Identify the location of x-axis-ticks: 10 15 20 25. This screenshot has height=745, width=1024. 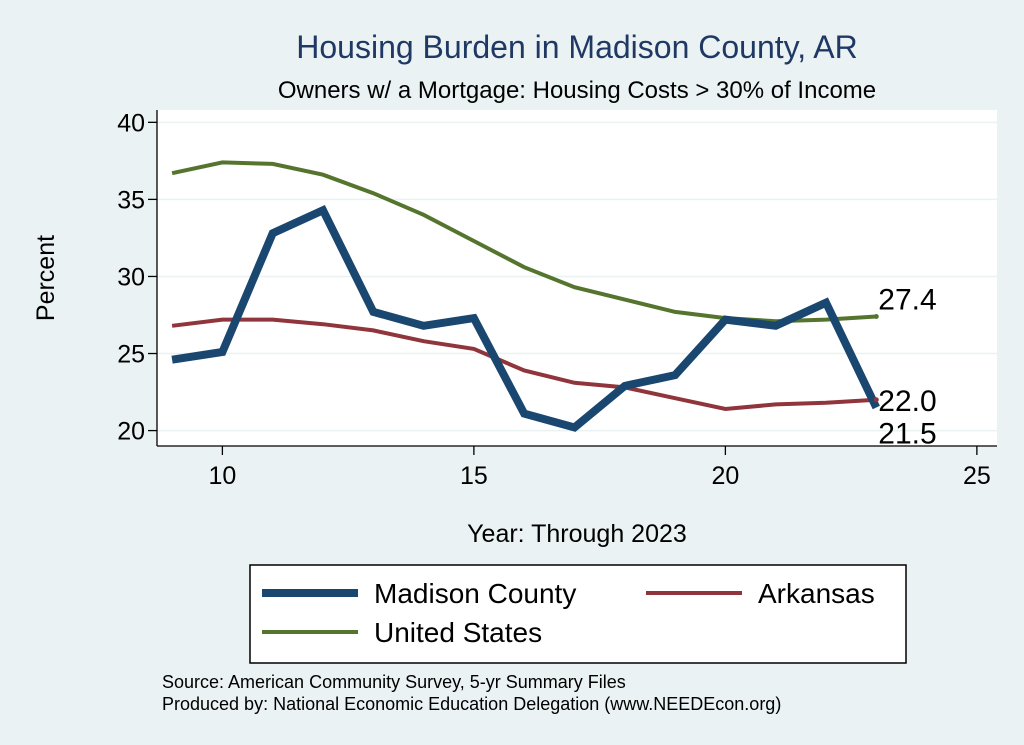
(599, 468).